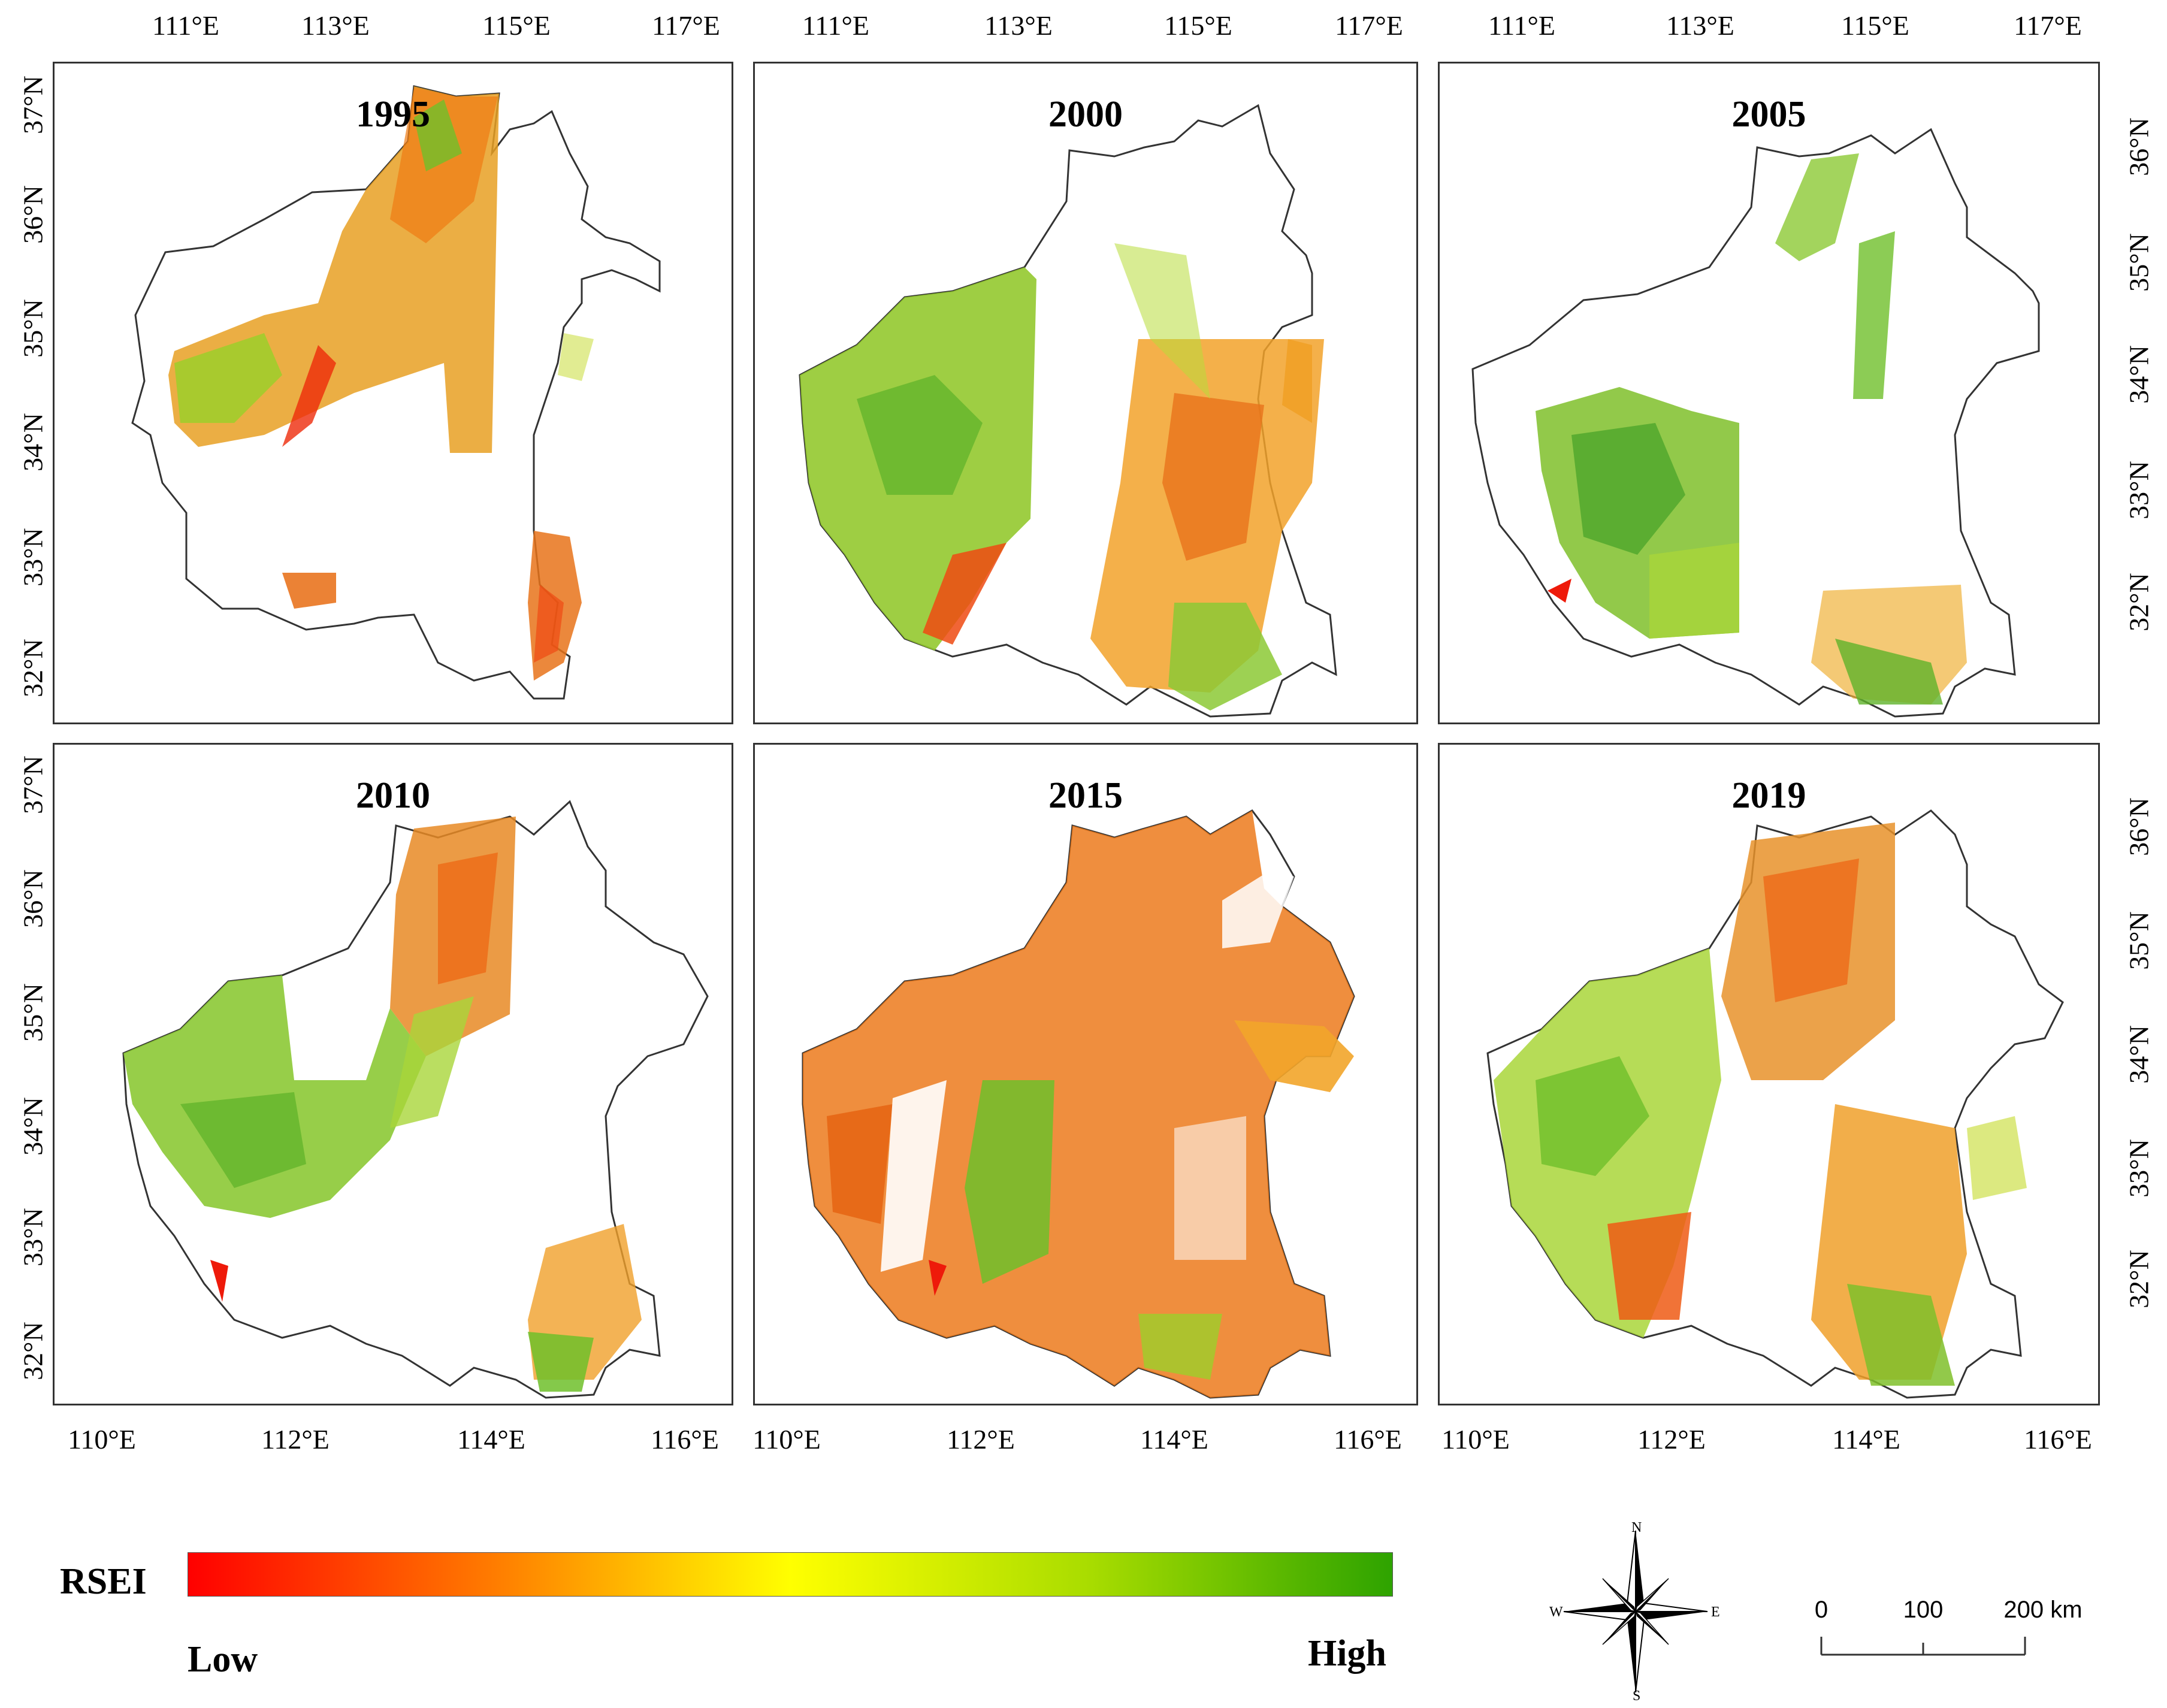 The width and height of the screenshot is (2167, 1708). I want to click on map-panel-2010: 2010, so click(393, 1074).